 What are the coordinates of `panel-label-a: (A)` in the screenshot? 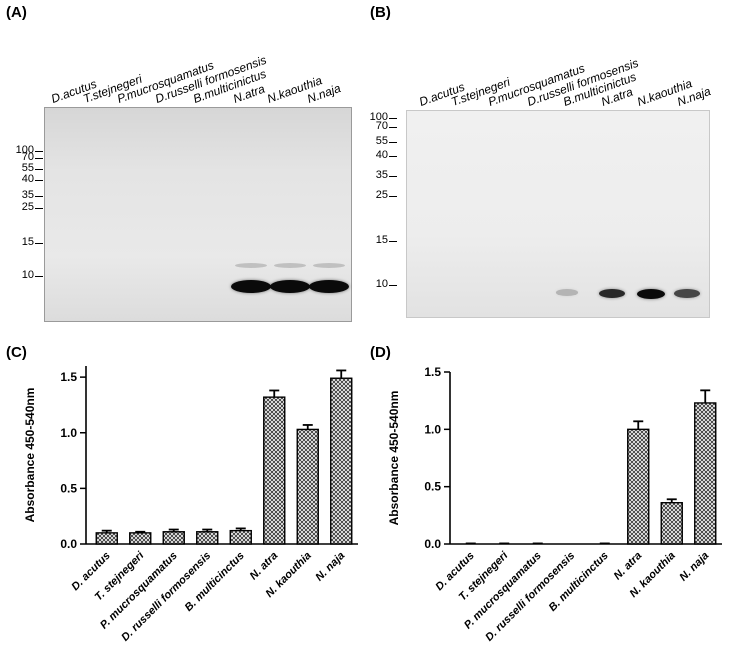 It's located at (16, 12).